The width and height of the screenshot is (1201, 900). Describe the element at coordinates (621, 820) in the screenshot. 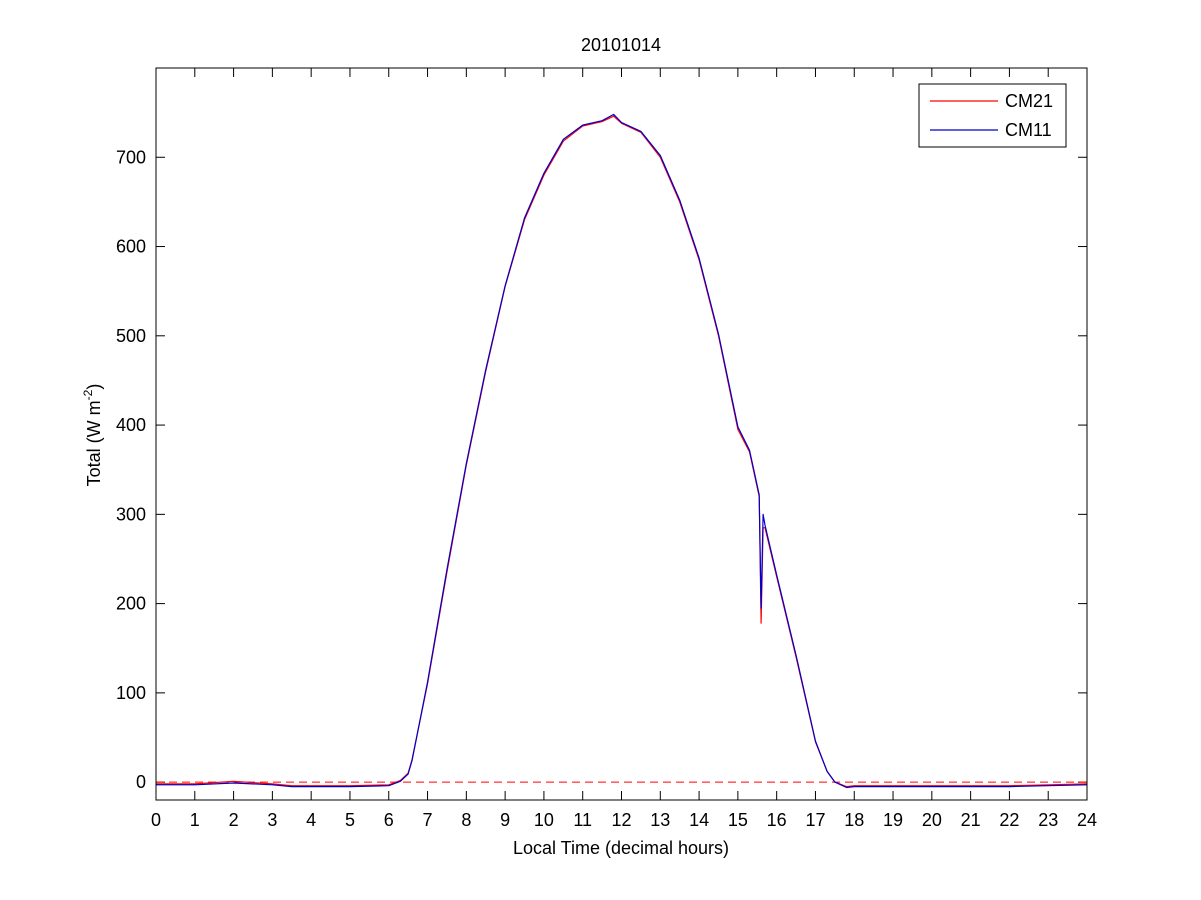

I see `x-tick-label: 12` at that location.